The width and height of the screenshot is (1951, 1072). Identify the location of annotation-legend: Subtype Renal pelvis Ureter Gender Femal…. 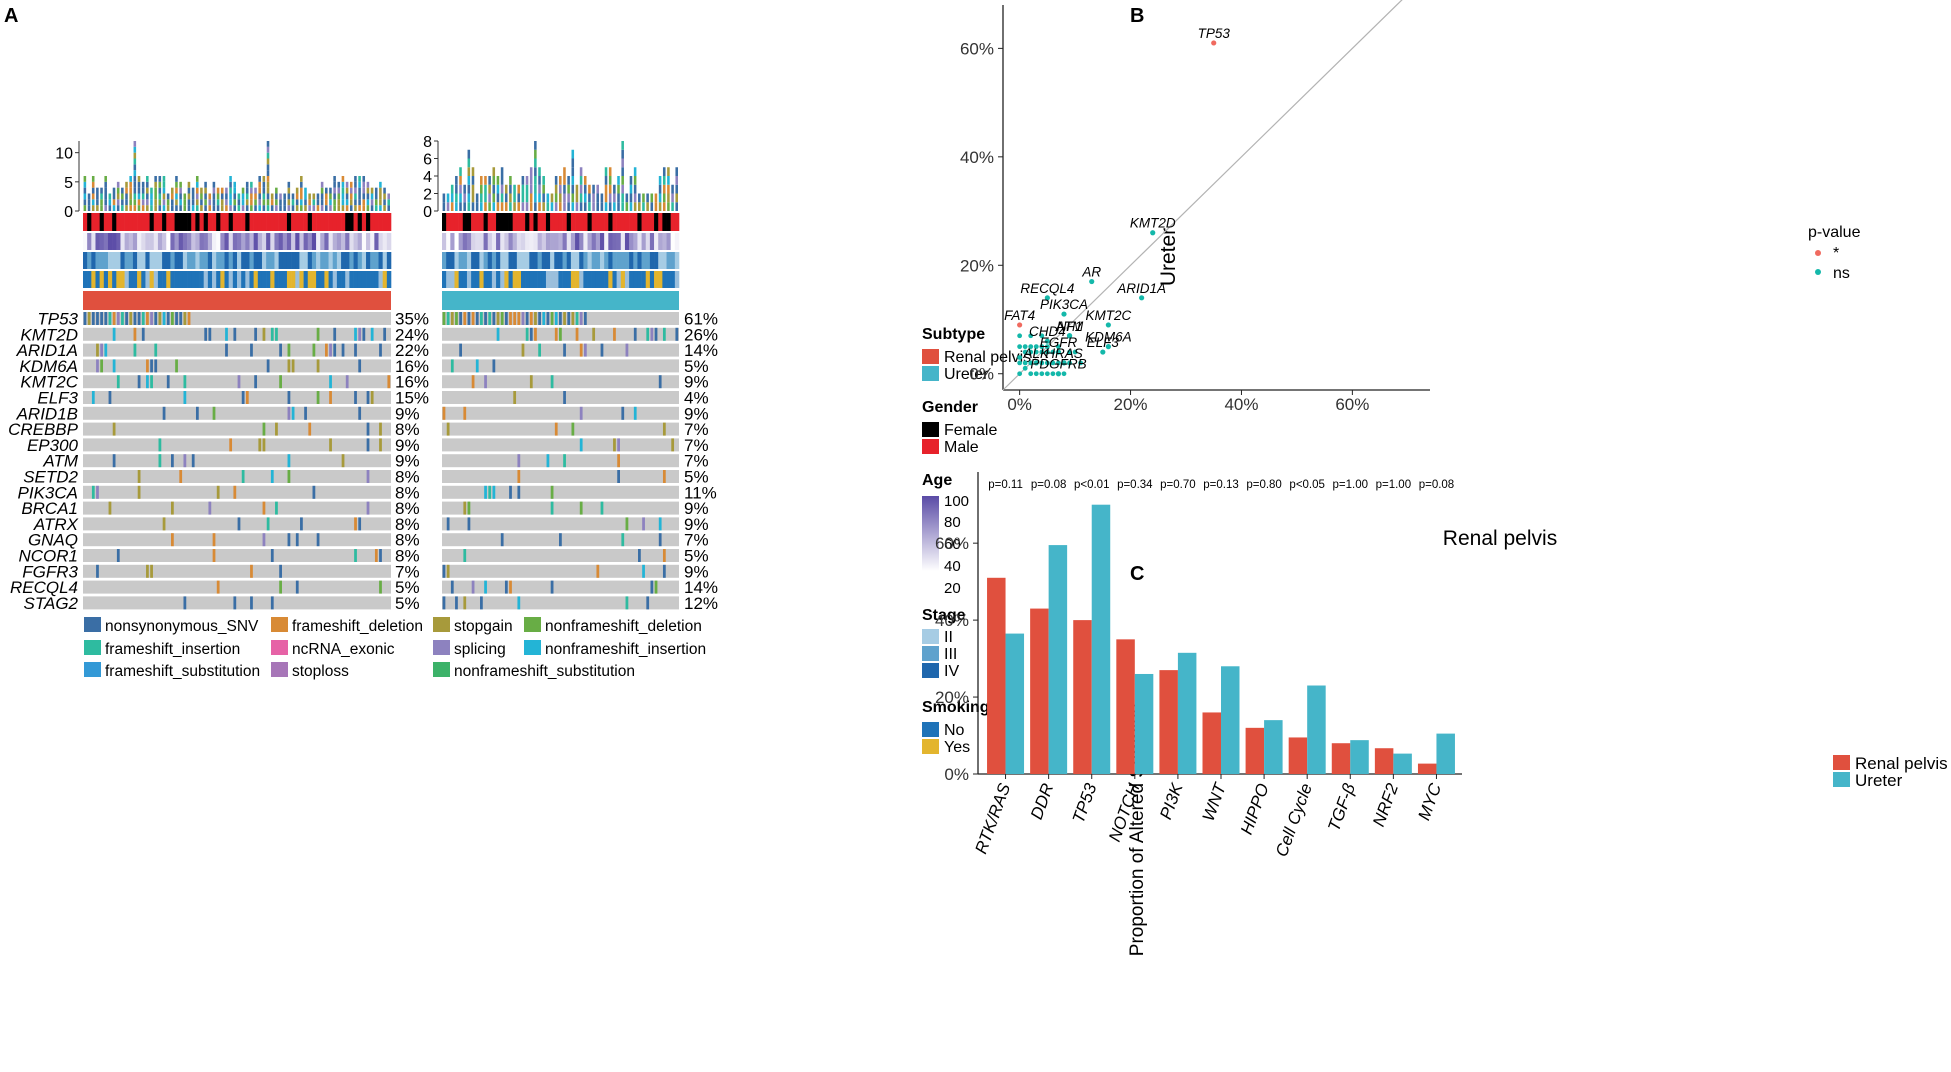
(976, 541).